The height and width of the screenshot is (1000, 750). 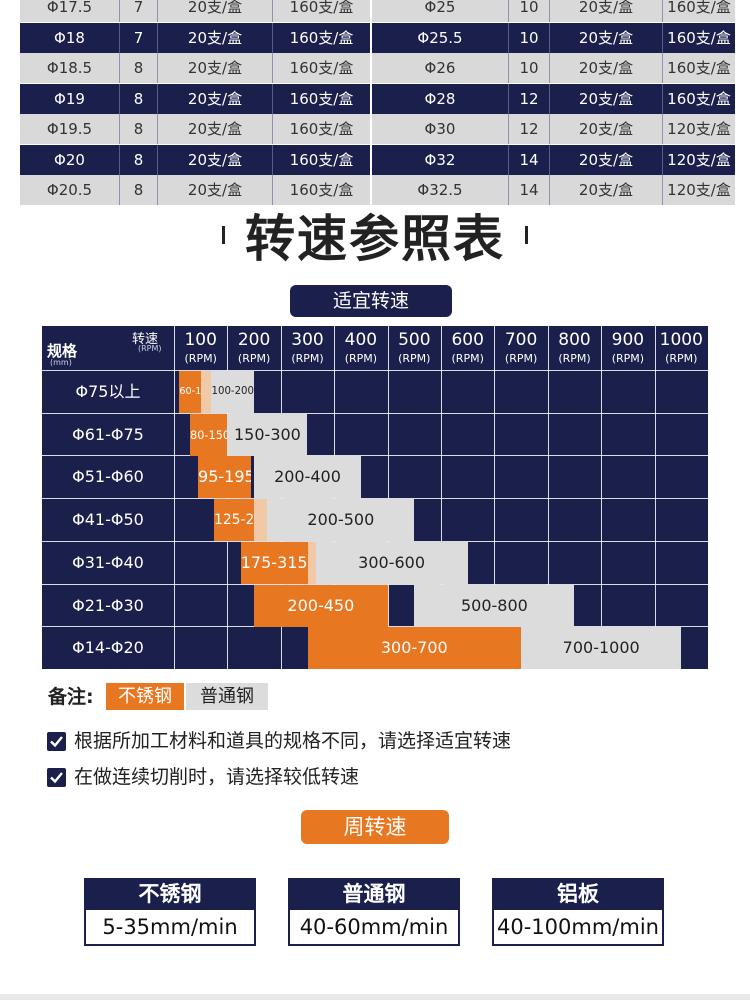 I want to click on spec-cell: Φ26, so click(x=440, y=68).